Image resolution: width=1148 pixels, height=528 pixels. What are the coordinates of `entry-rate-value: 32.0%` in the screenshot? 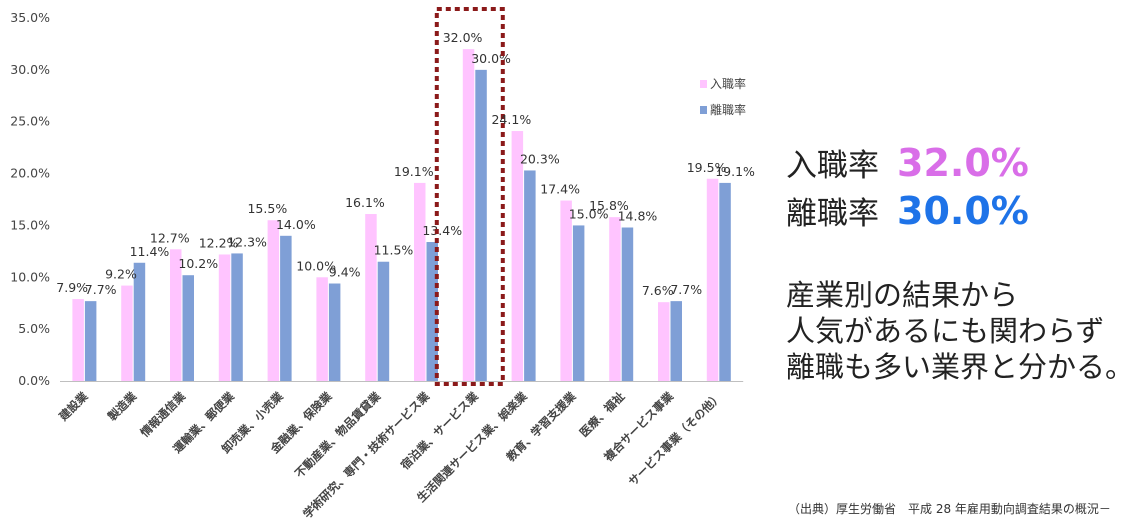 It's located at (963, 163).